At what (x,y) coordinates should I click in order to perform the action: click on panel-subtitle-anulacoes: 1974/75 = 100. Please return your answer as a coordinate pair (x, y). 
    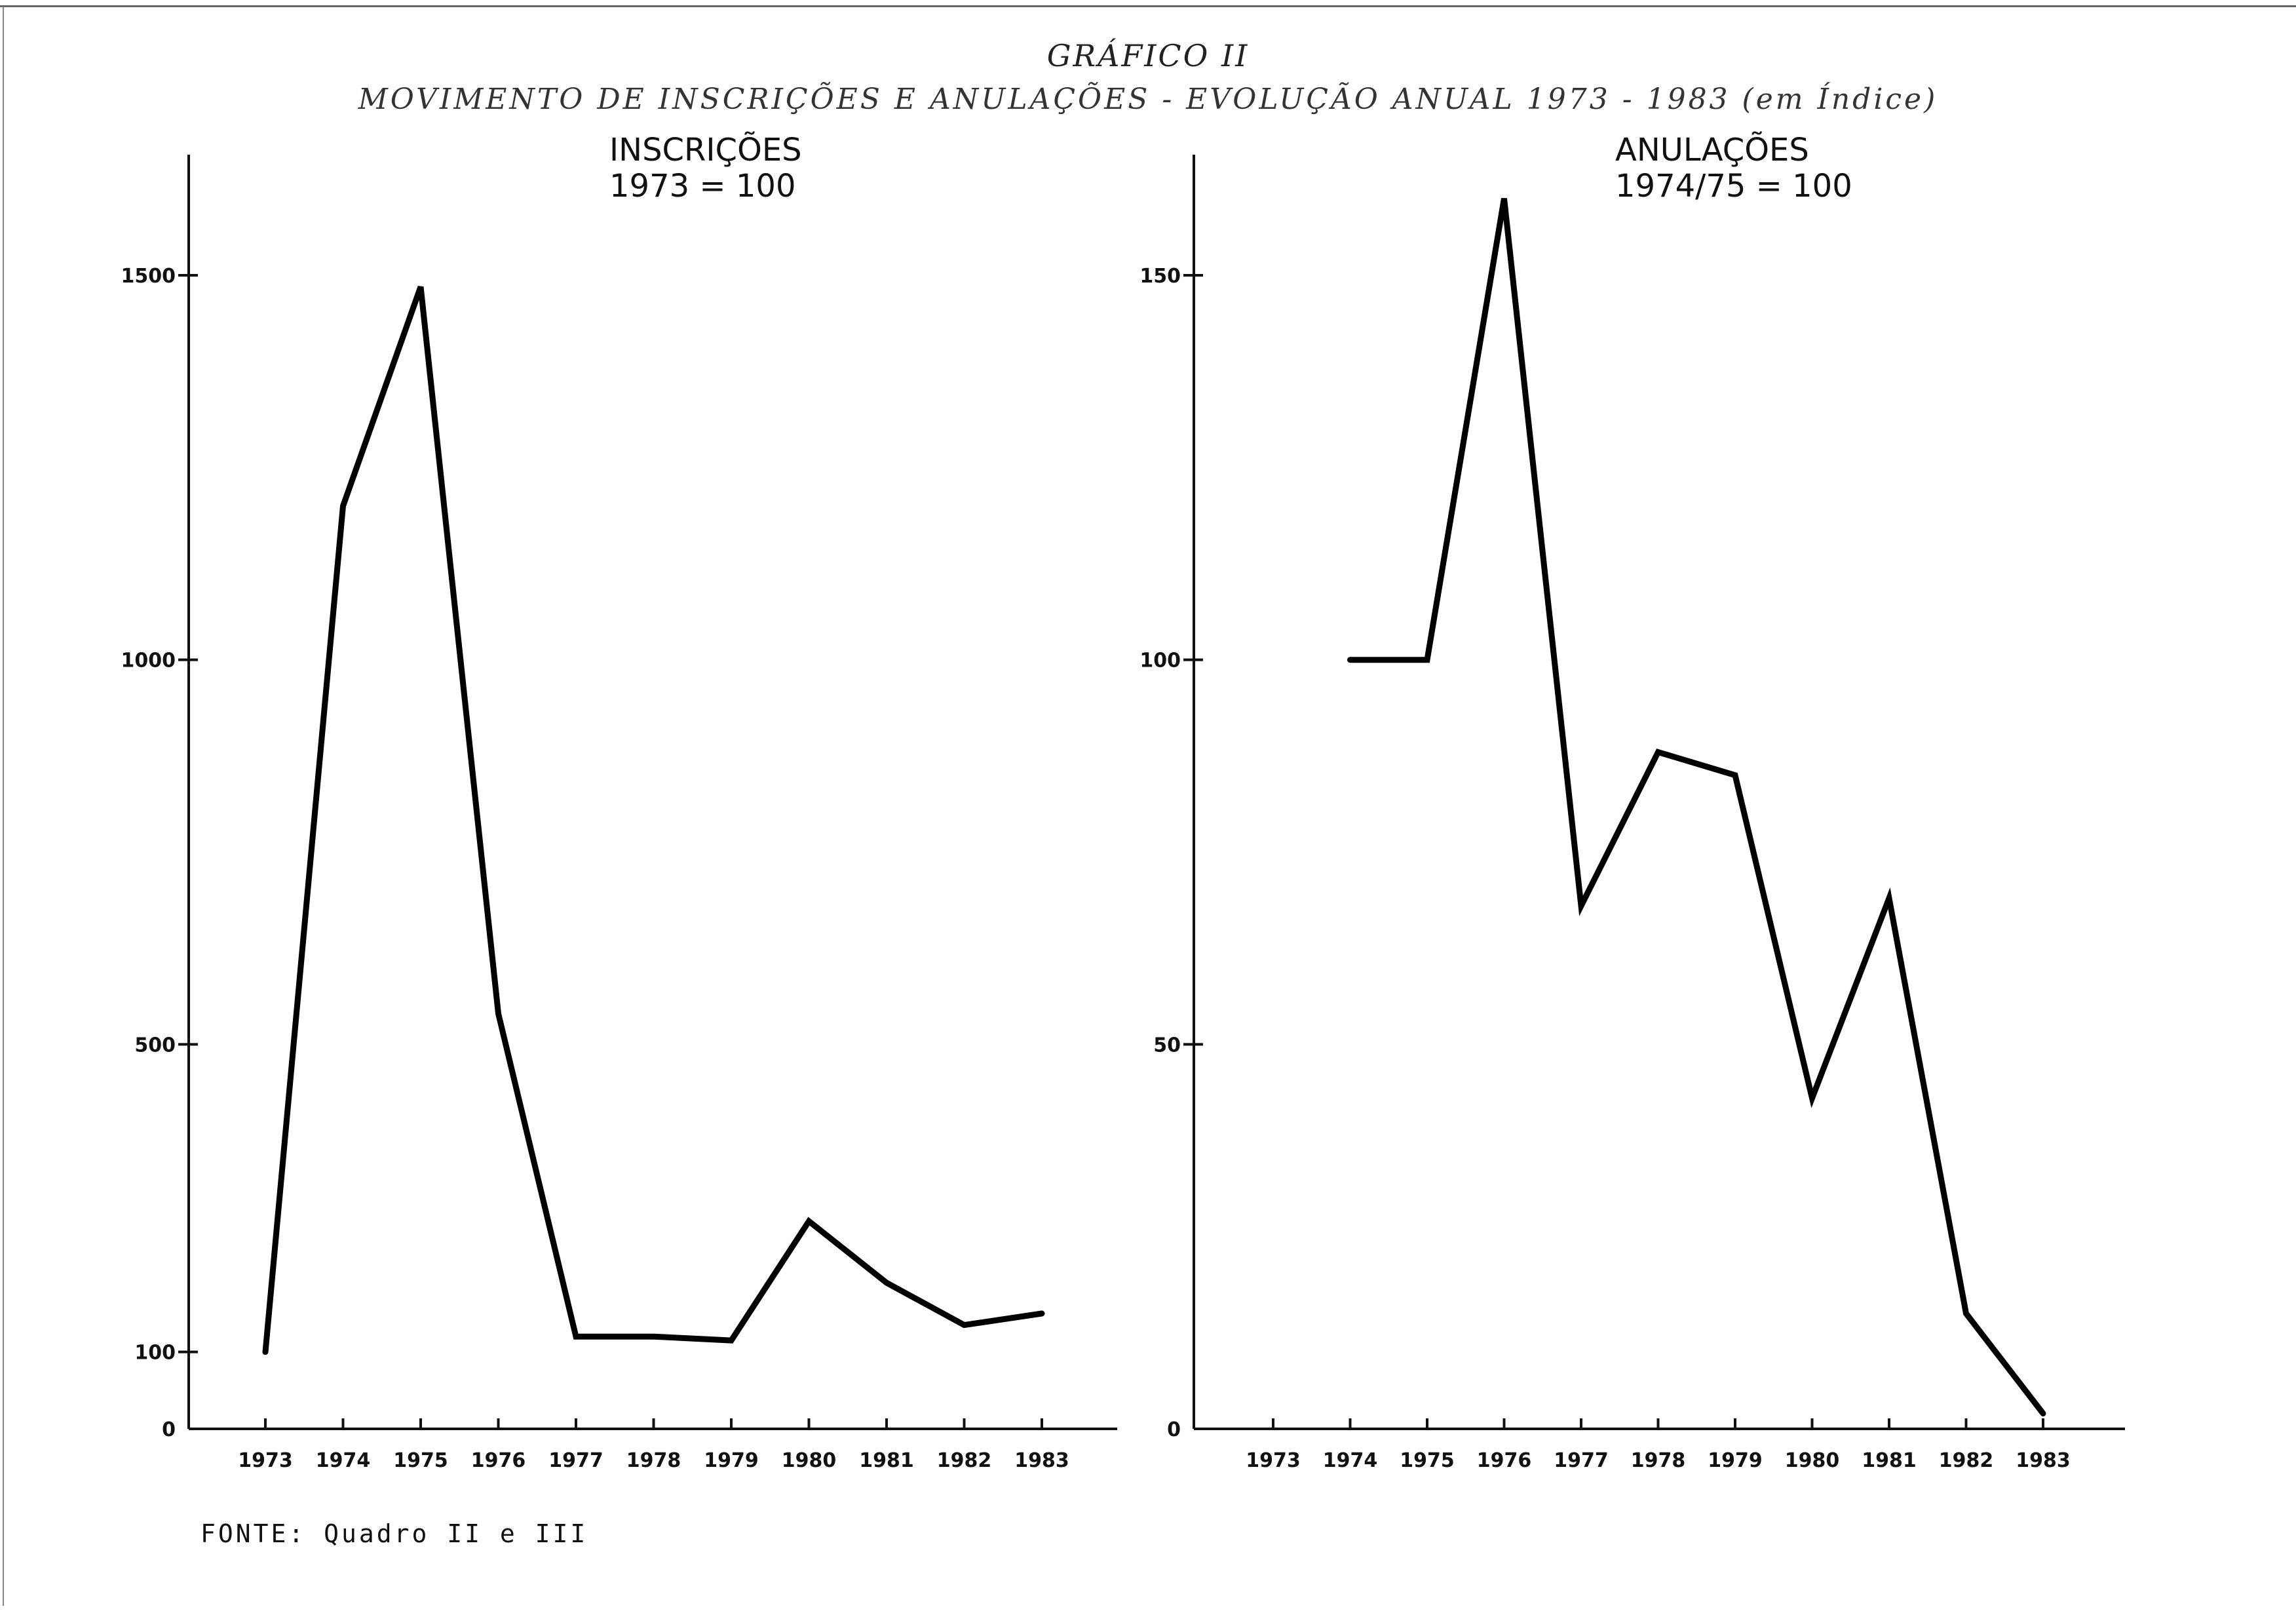
    Looking at the image, I should click on (1733, 186).